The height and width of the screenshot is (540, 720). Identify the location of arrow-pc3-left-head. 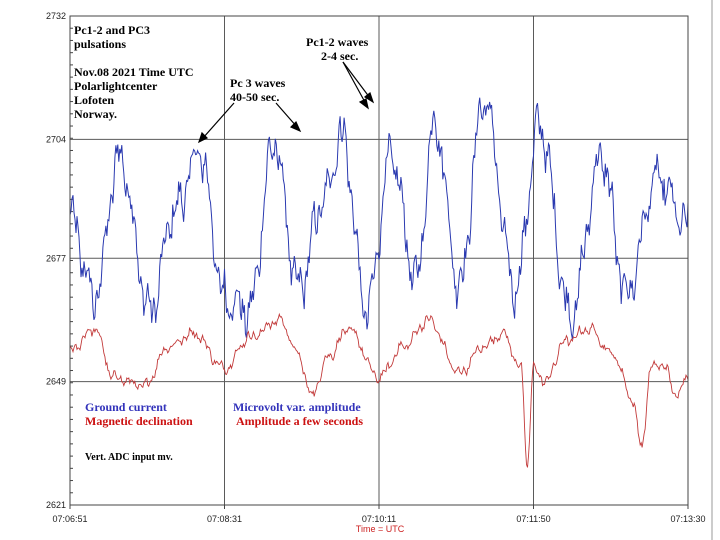
(203, 137).